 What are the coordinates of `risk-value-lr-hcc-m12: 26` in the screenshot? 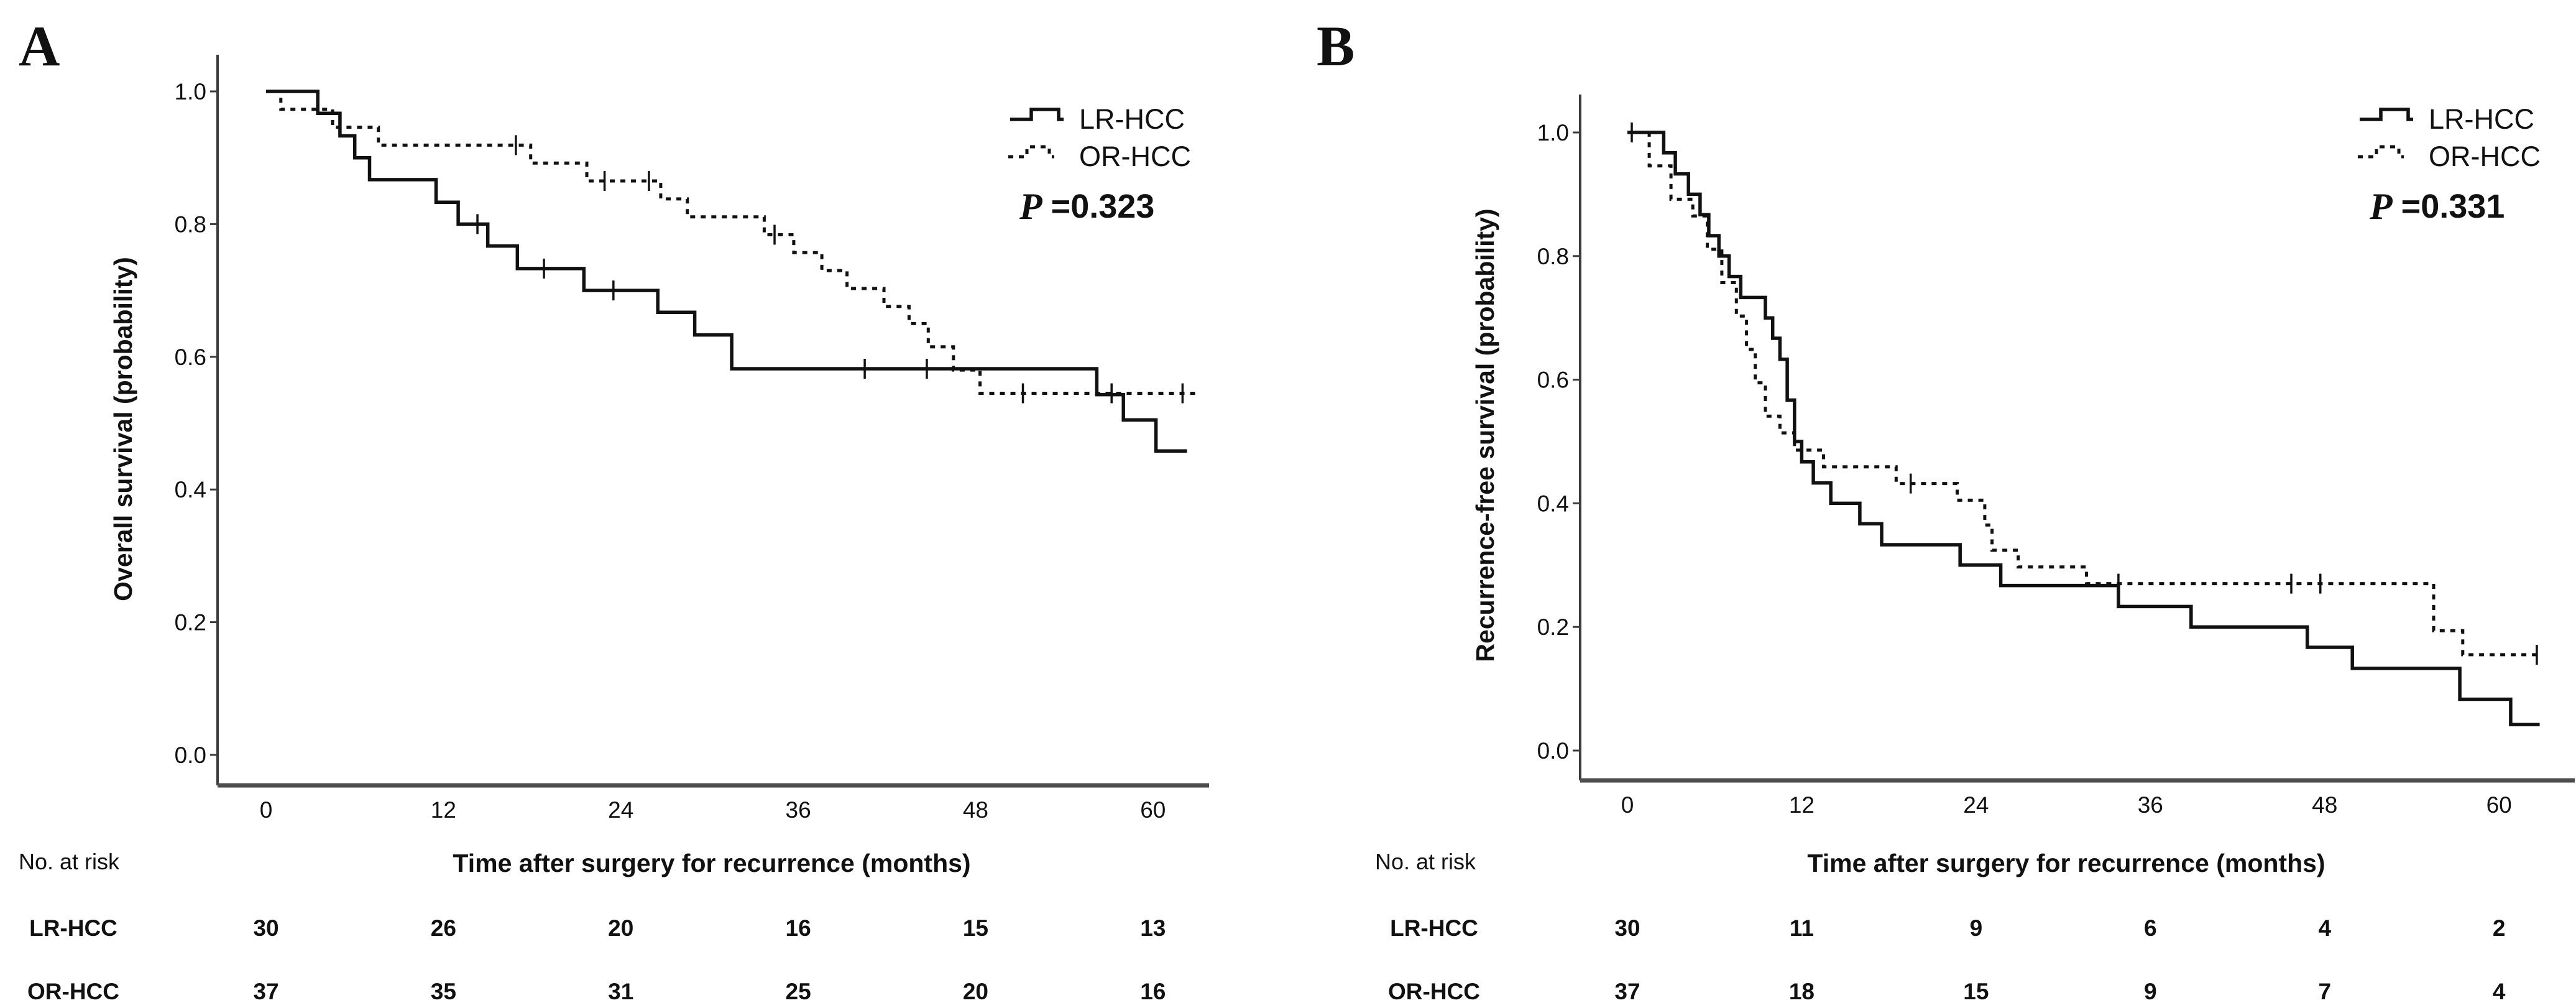 It's located at (443, 928).